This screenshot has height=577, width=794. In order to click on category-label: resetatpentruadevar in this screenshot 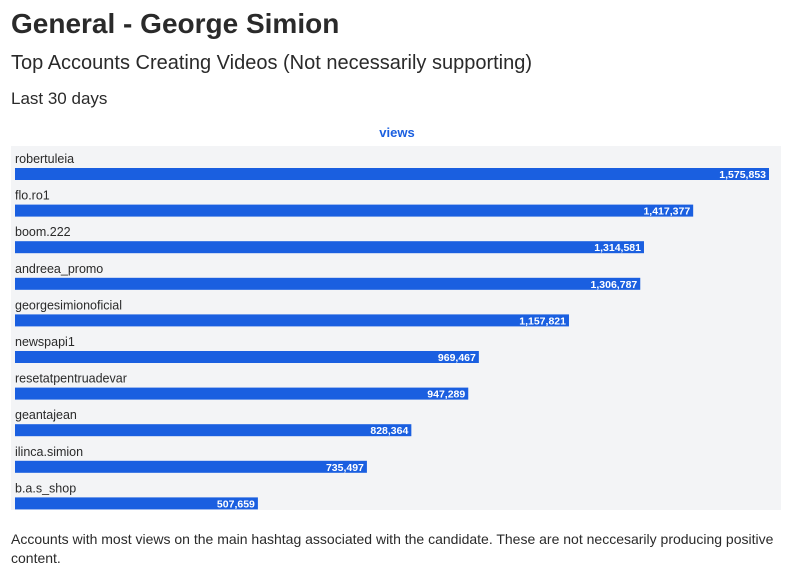, I will do `click(71, 379)`.